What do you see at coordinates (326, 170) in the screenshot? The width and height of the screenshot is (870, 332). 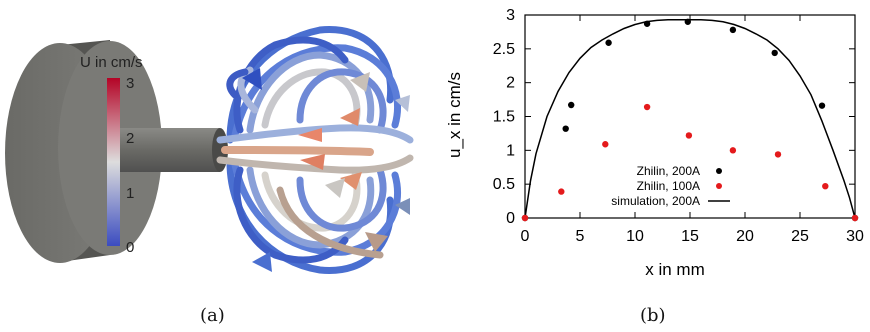 I see `stream-arrows` at bounding box center [326, 170].